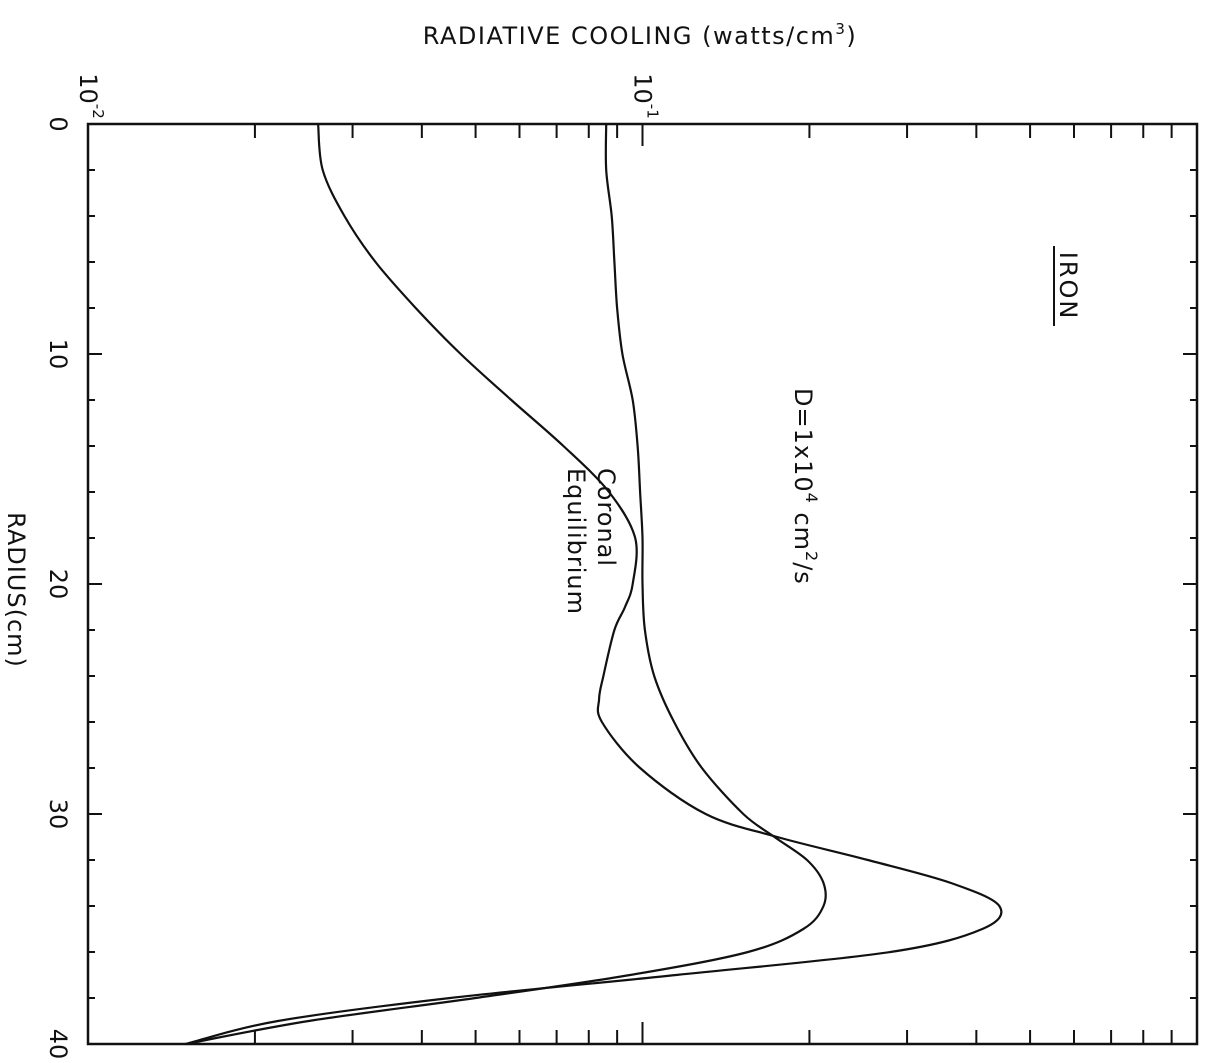 This screenshot has width=1209, height=1063. What do you see at coordinates (58, 354) in the screenshot?
I see `x-tick-label: 10` at bounding box center [58, 354].